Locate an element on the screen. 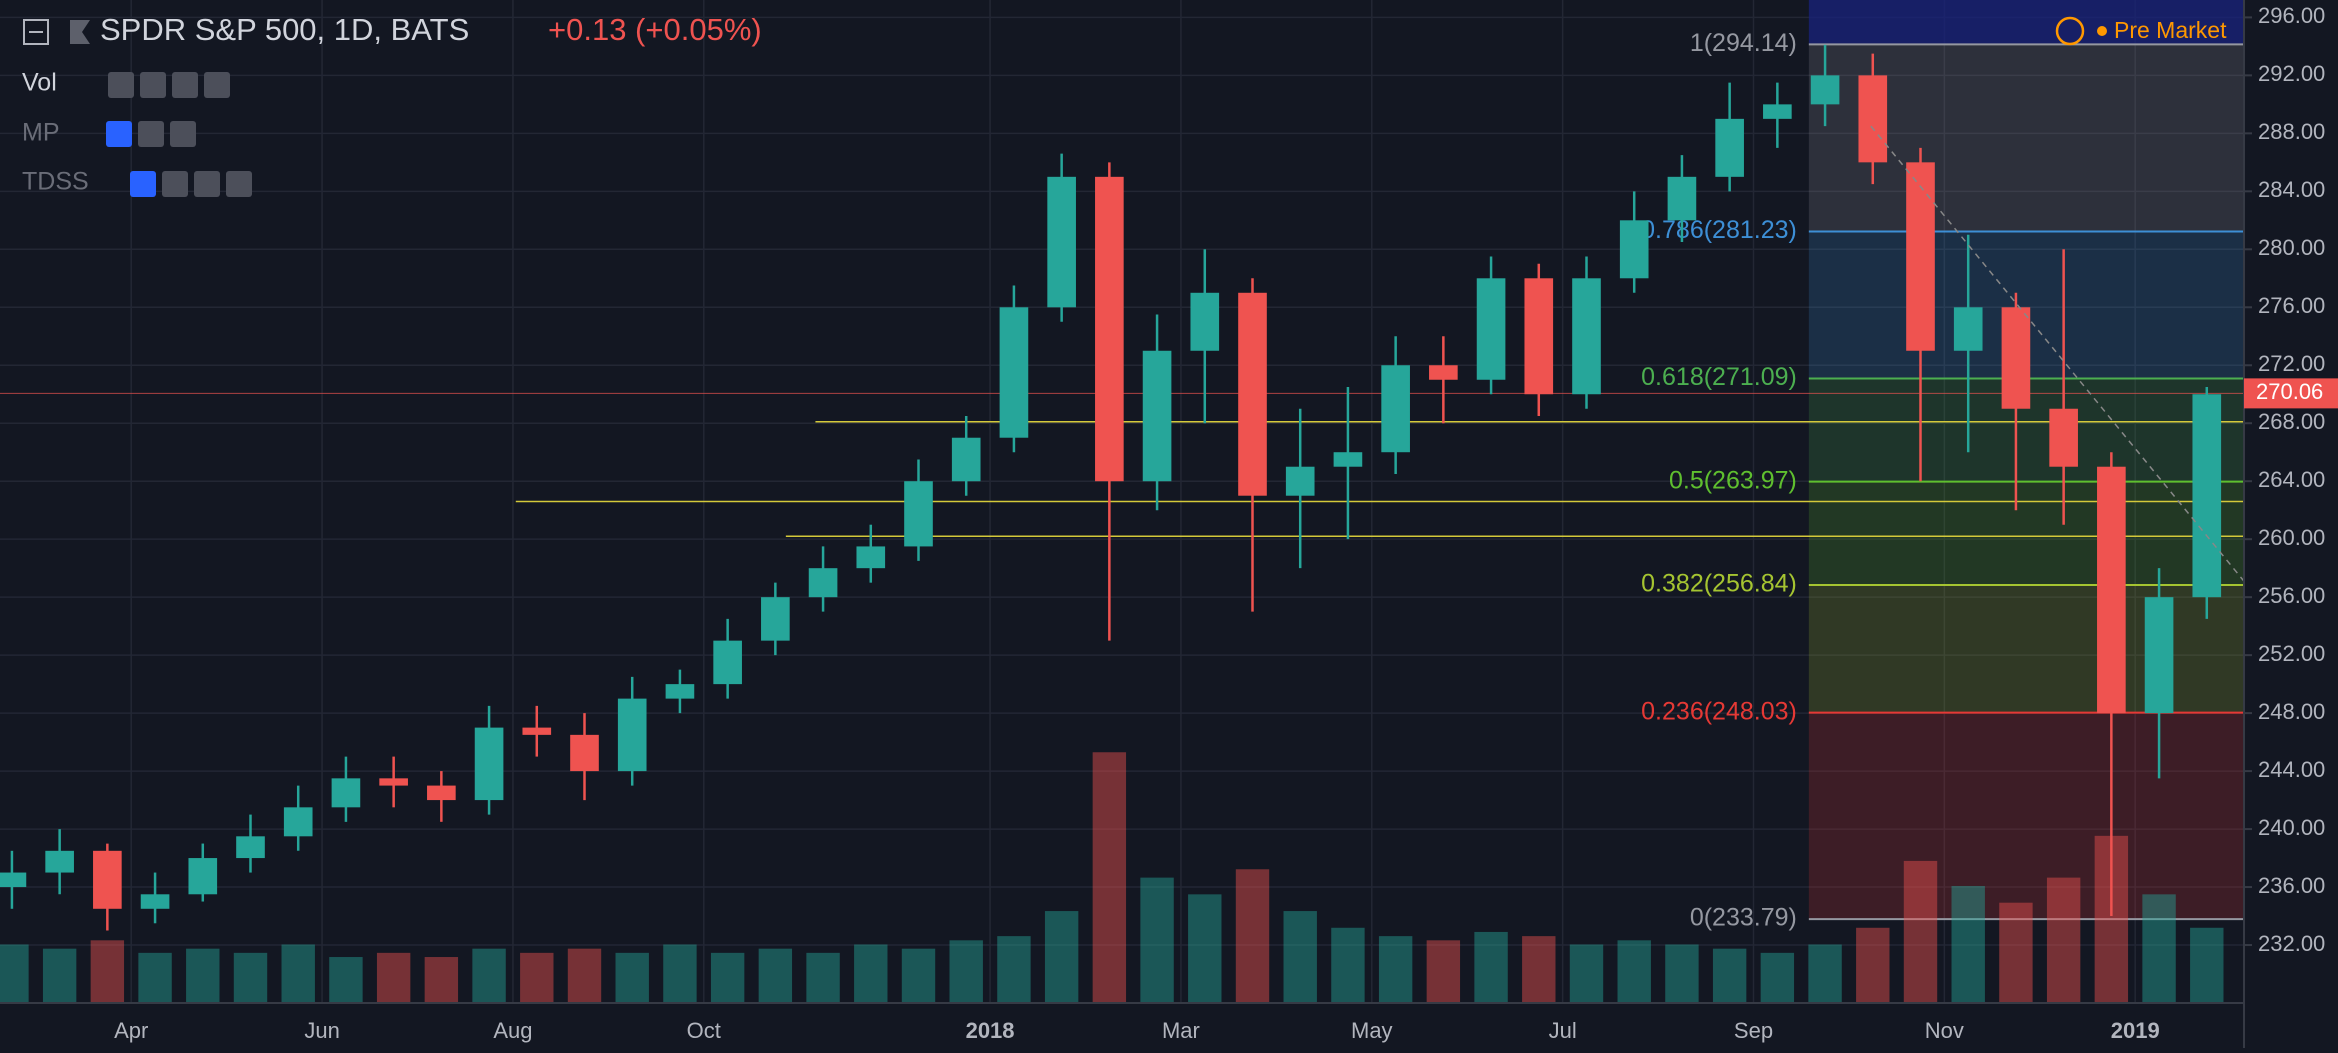 The height and width of the screenshot is (1053, 2338). y-tick-label: 252.00 is located at coordinates (2291, 653).